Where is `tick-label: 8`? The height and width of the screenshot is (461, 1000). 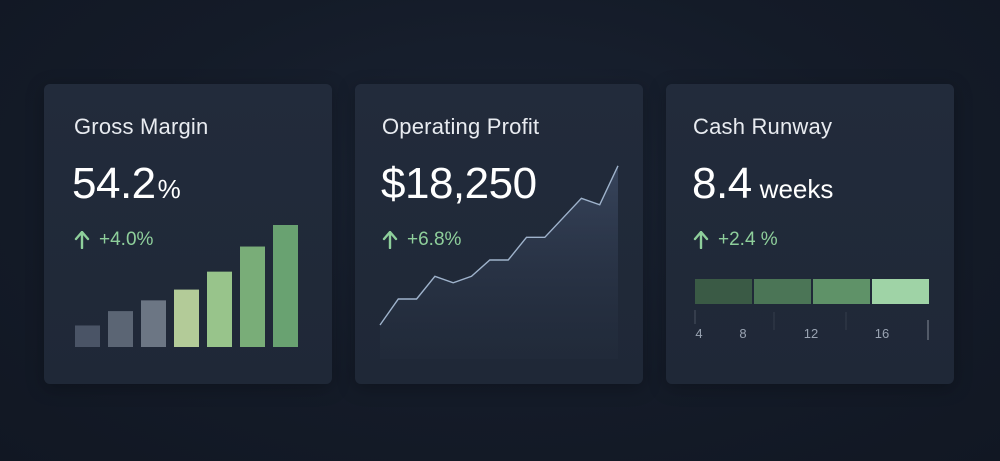
tick-label: 8 is located at coordinates (743, 333).